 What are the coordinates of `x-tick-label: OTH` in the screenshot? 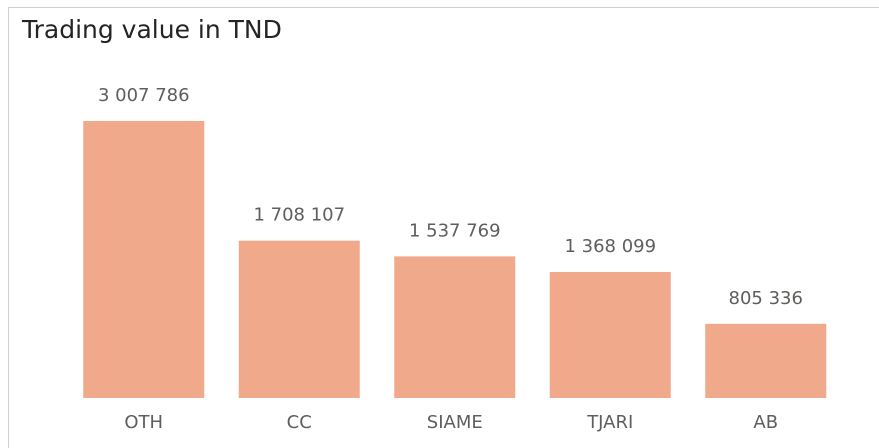 It's located at (143, 422).